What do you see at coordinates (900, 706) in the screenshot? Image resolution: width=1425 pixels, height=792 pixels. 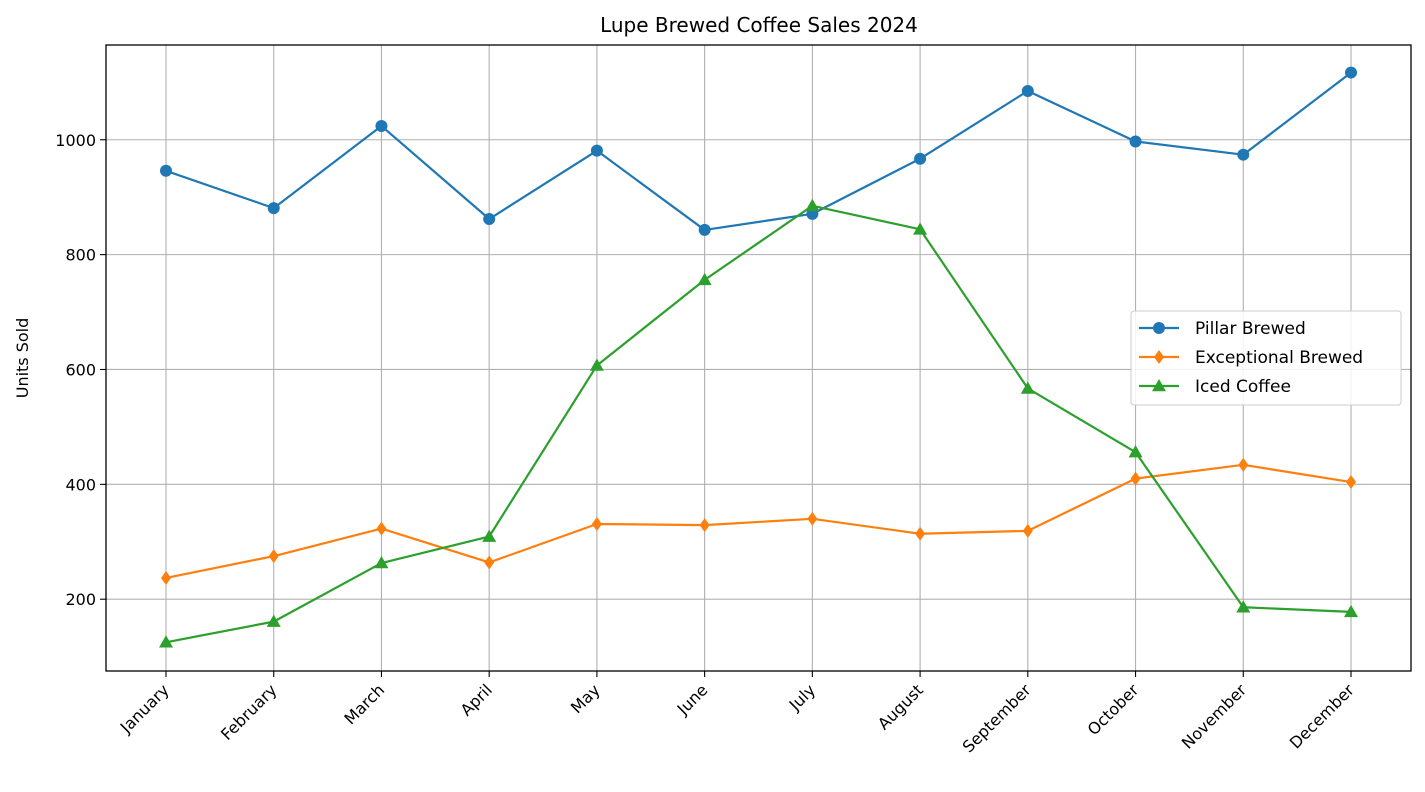 I see `x-tick-label-august: August` at bounding box center [900, 706].